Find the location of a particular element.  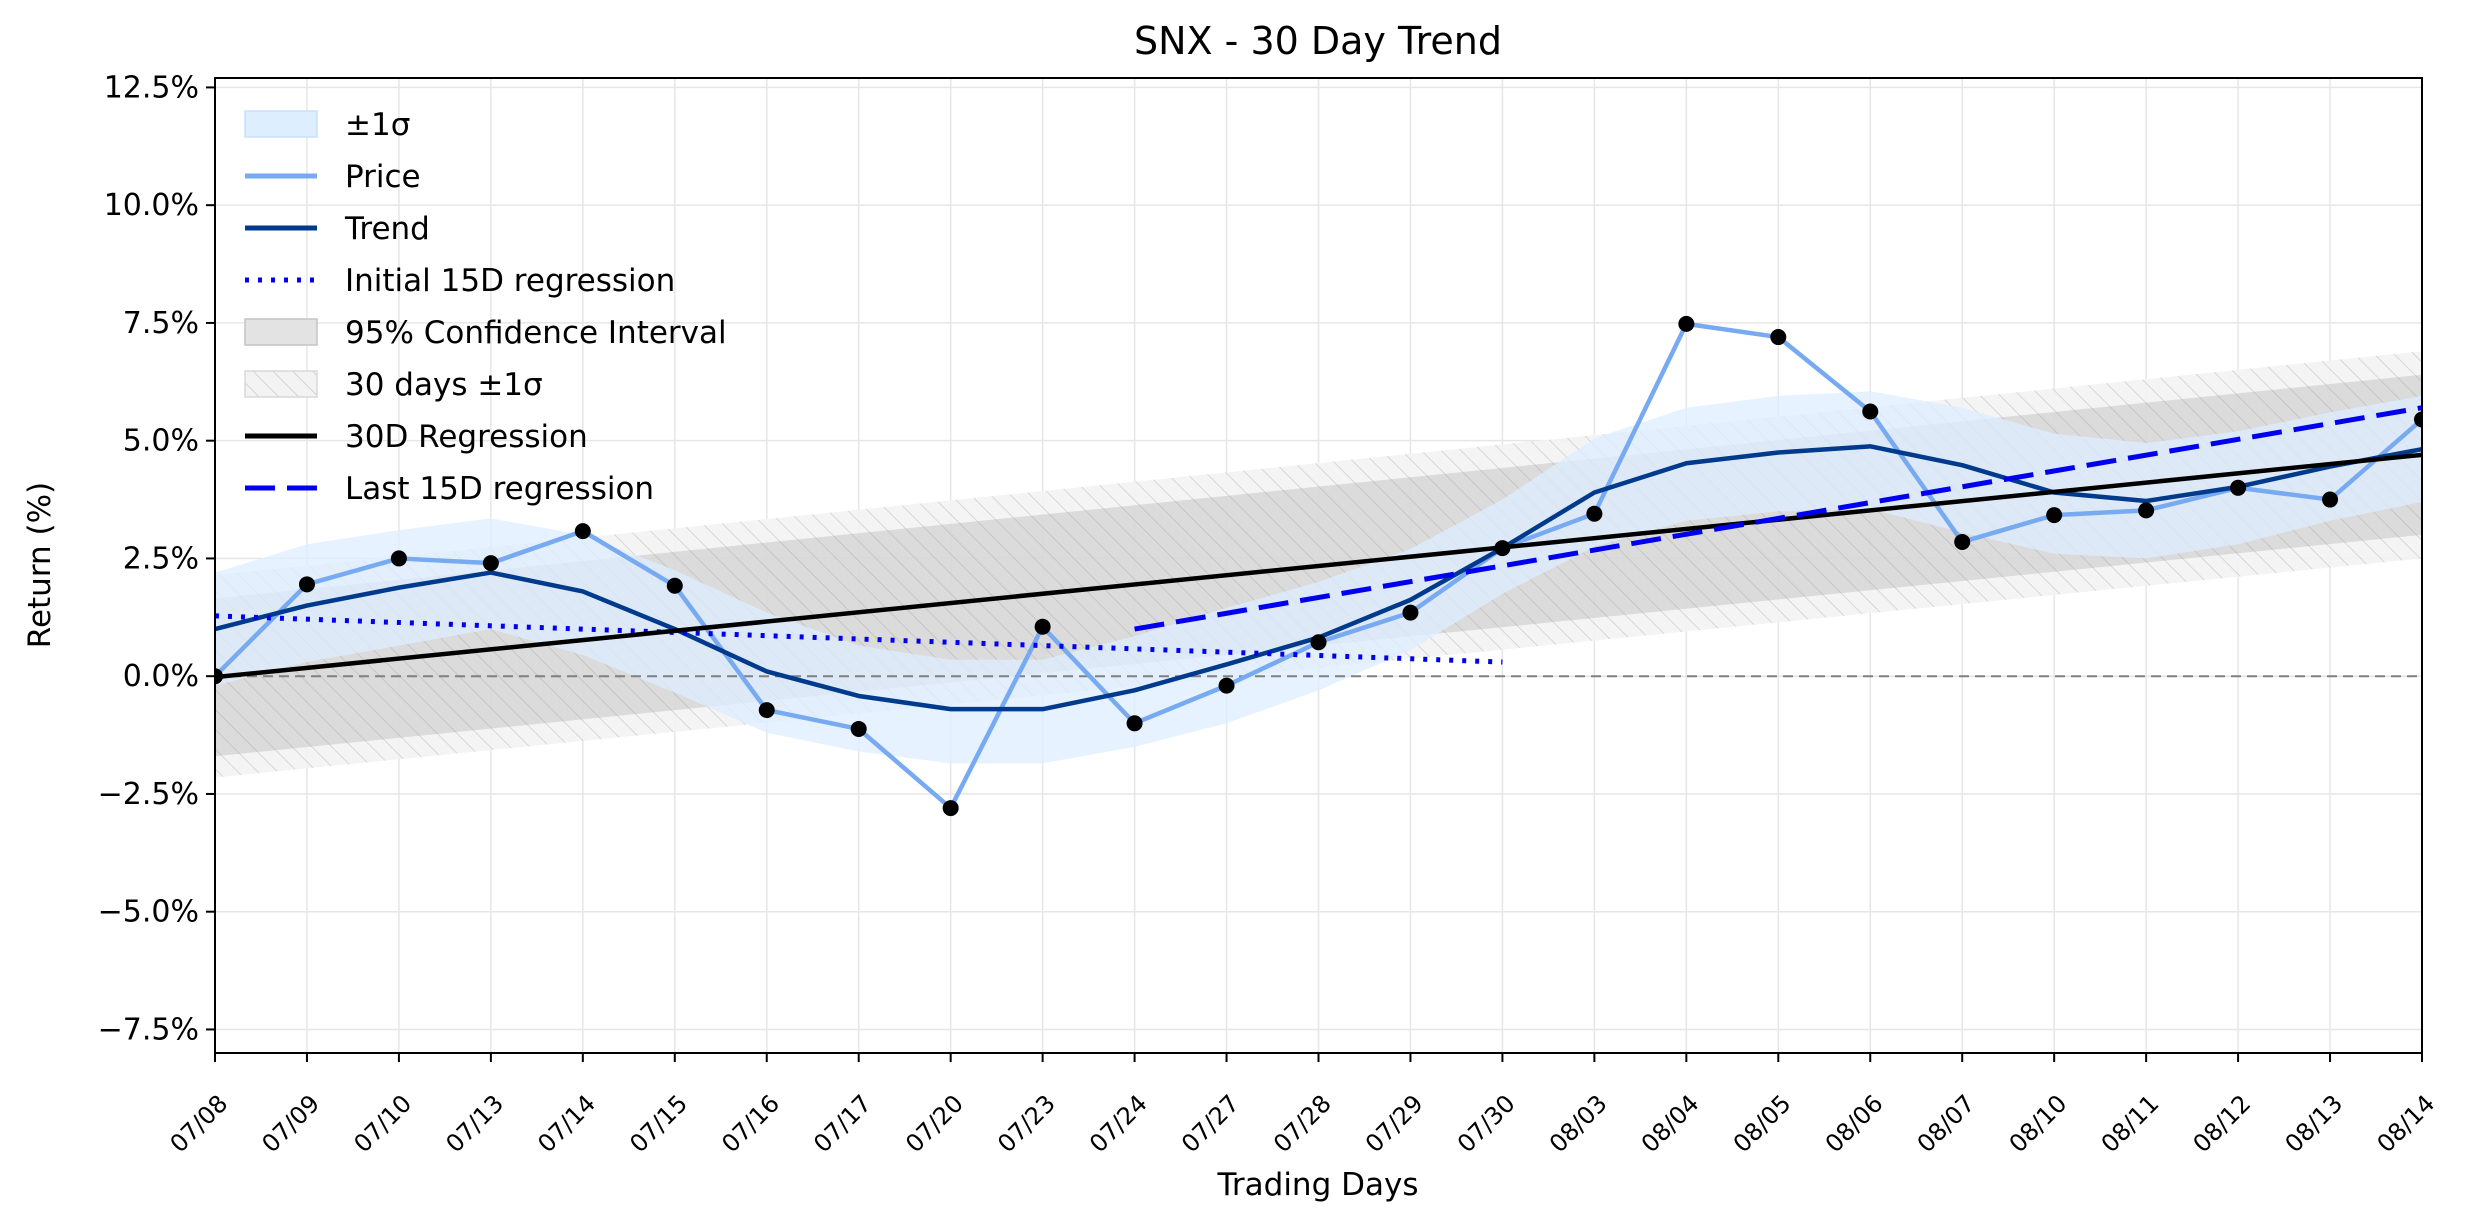

y-tick-label: −5.0% is located at coordinates (148, 912).